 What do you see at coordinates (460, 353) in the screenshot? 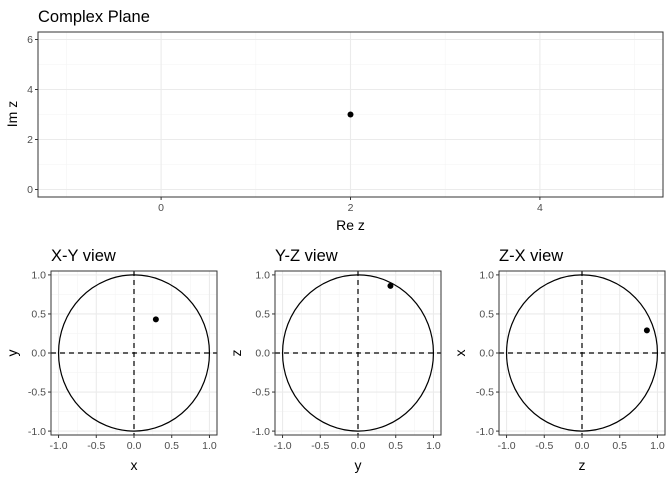
I see `zx-view-ylabel: x` at bounding box center [460, 353].